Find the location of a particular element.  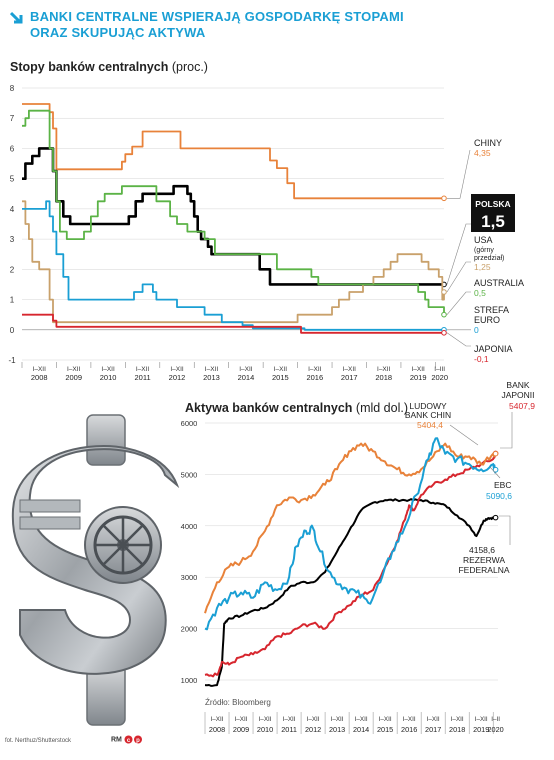

chart1-y-tick: 1 is located at coordinates (12, 300).